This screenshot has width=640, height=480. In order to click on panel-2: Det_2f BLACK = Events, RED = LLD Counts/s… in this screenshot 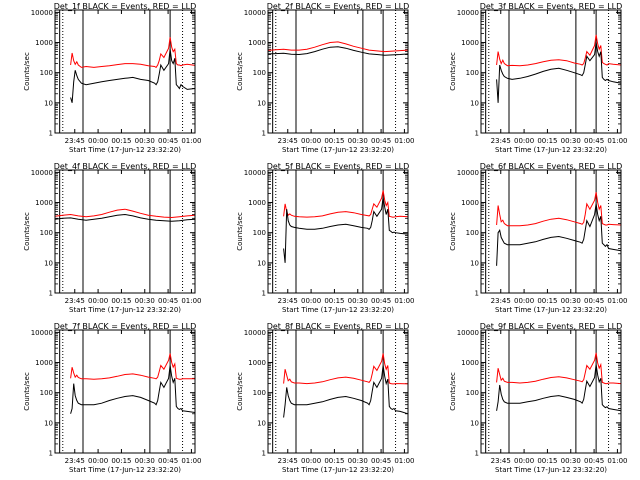, I will do `click(325, 78)`.